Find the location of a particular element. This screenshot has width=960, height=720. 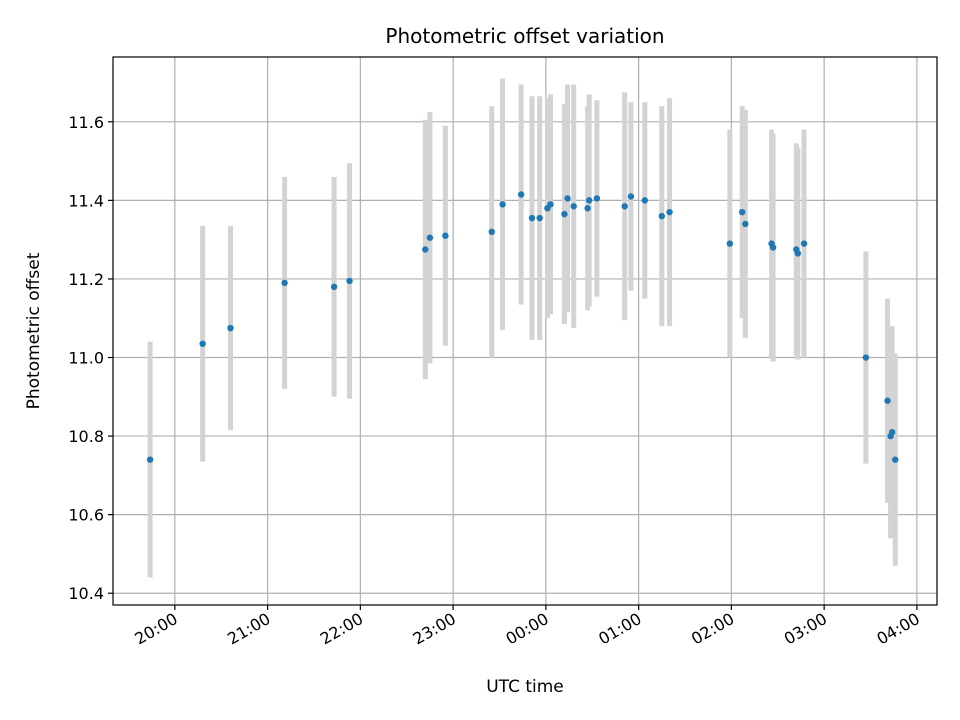

y-tick-label: 11.2 is located at coordinates (86, 279).